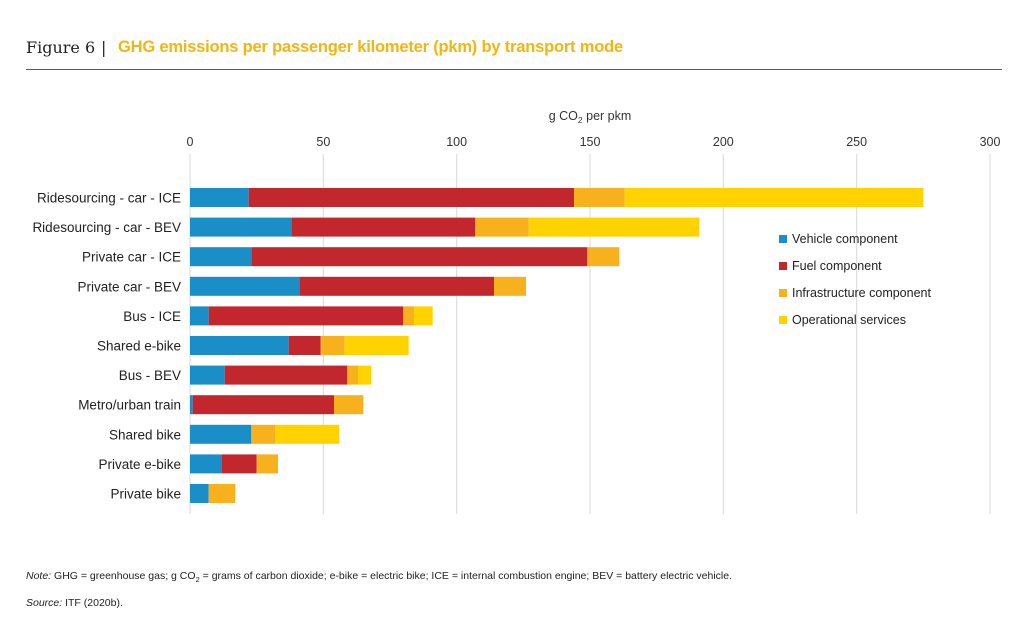 The width and height of the screenshot is (1012, 631). I want to click on x-tick-150: 150, so click(590, 142).